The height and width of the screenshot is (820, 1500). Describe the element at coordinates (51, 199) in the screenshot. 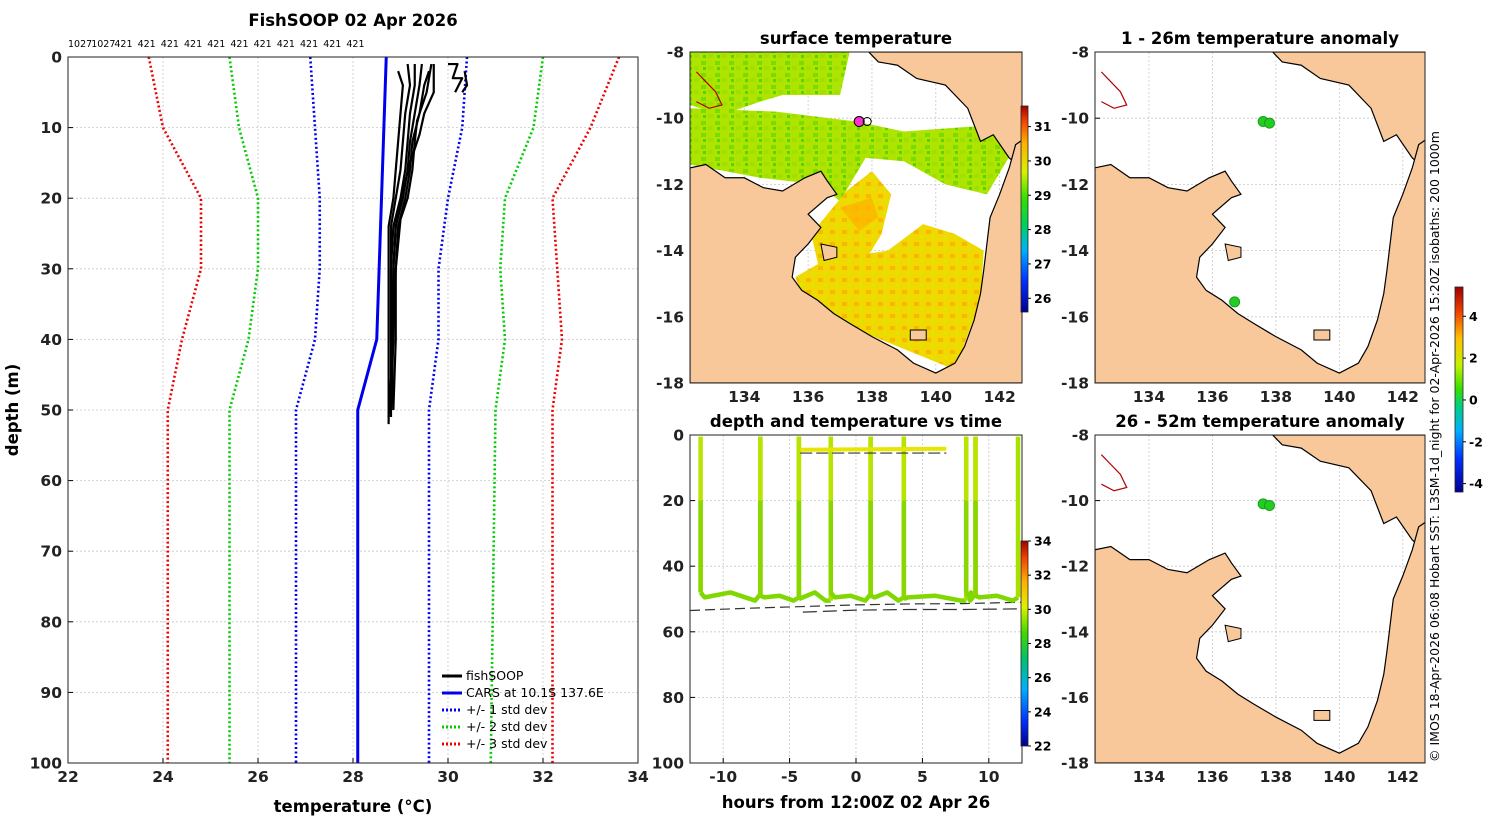

I see `y-tick-label: 20` at that location.